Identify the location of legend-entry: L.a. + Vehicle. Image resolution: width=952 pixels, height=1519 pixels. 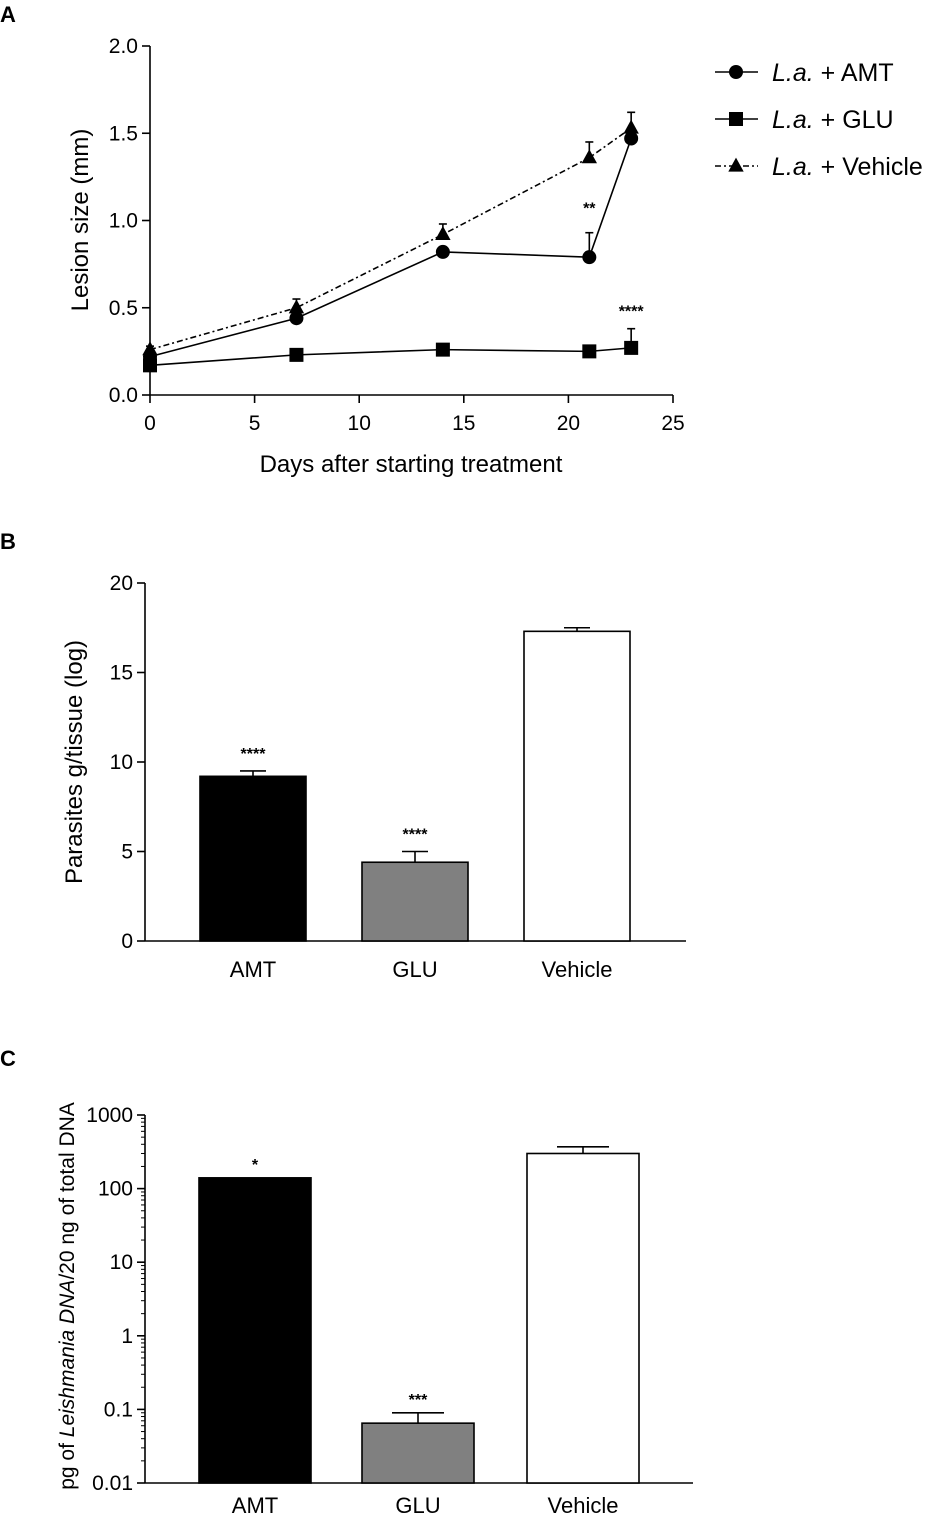
(819, 167).